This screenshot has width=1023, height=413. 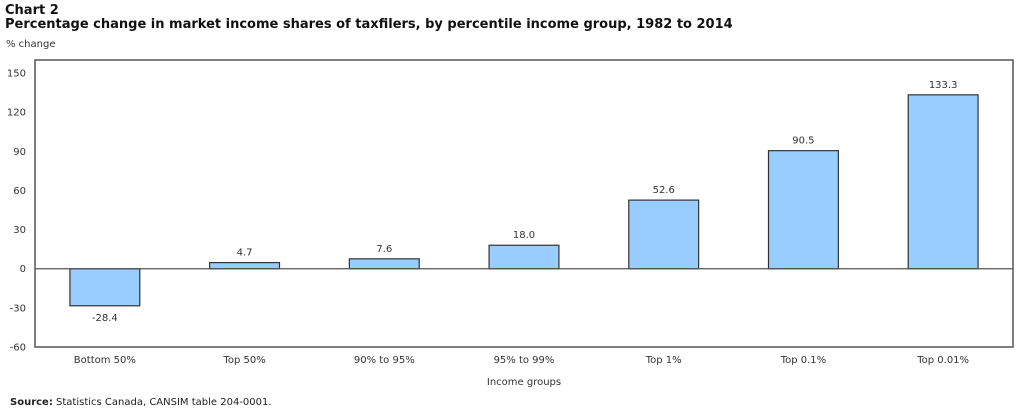 I want to click on data-label: -28.4, so click(x=105, y=318).